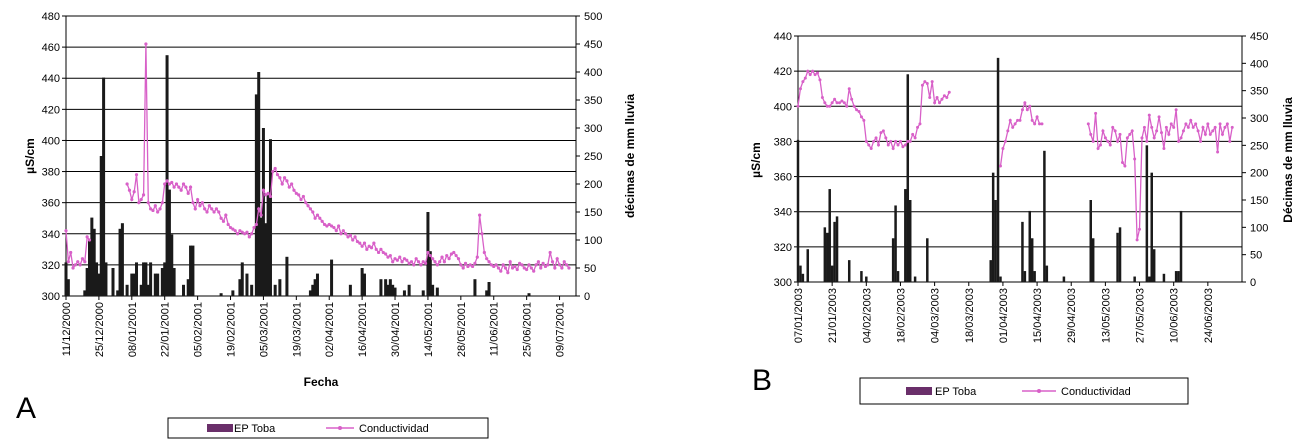 This screenshot has height=443, width=1300. Describe the element at coordinates (1038, 315) in the screenshot. I see `x-tick-label: 15/04/2003` at that location.